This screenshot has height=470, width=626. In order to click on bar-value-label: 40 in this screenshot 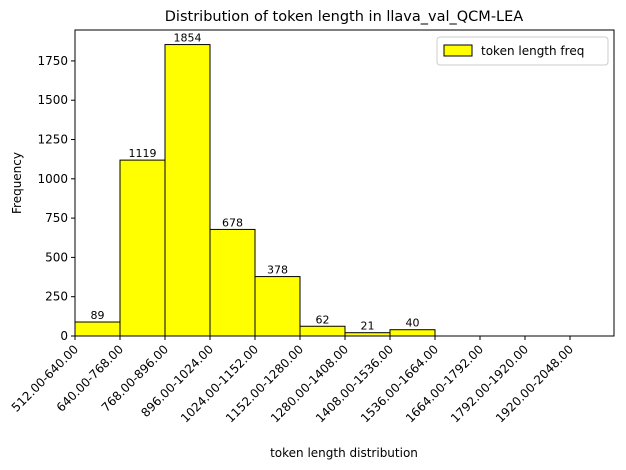, I will do `click(413, 323)`.